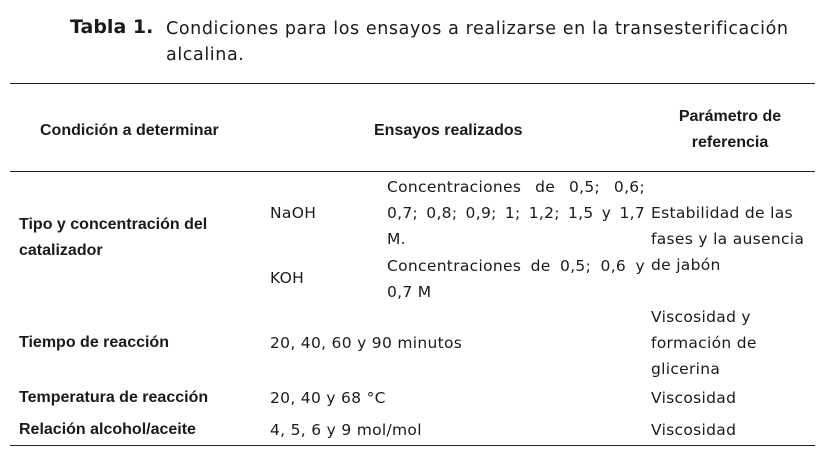  What do you see at coordinates (366, 343) in the screenshot?
I see `tests-time: 20, 40, 60 y 90 minutos` at bounding box center [366, 343].